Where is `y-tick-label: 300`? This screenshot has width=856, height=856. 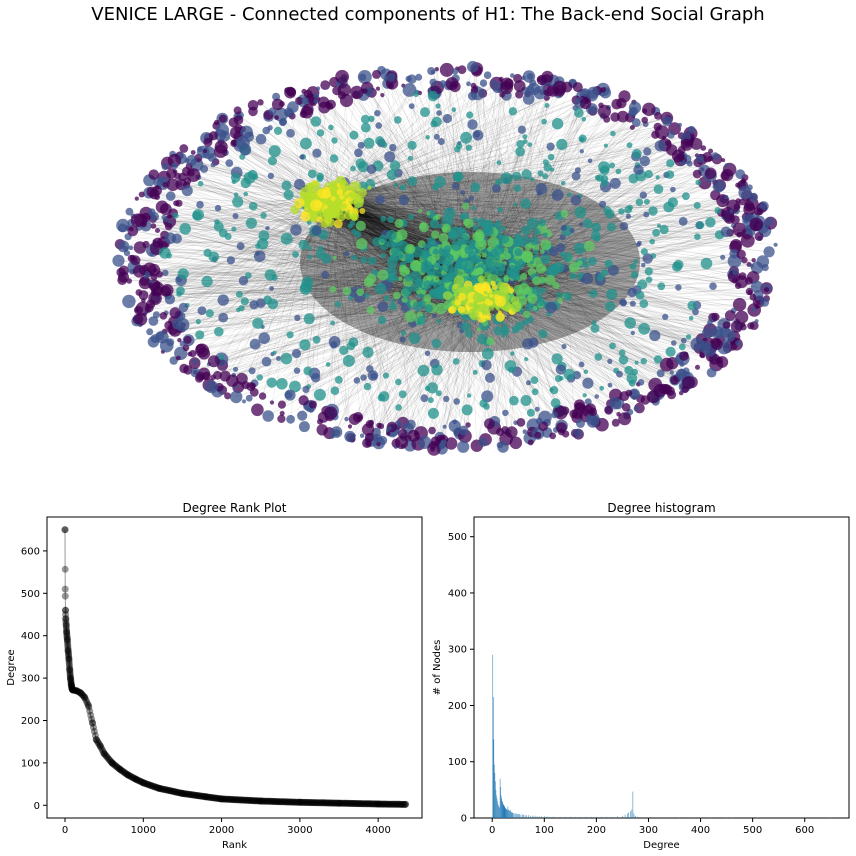 y-tick-label: 300 is located at coordinates (30, 679).